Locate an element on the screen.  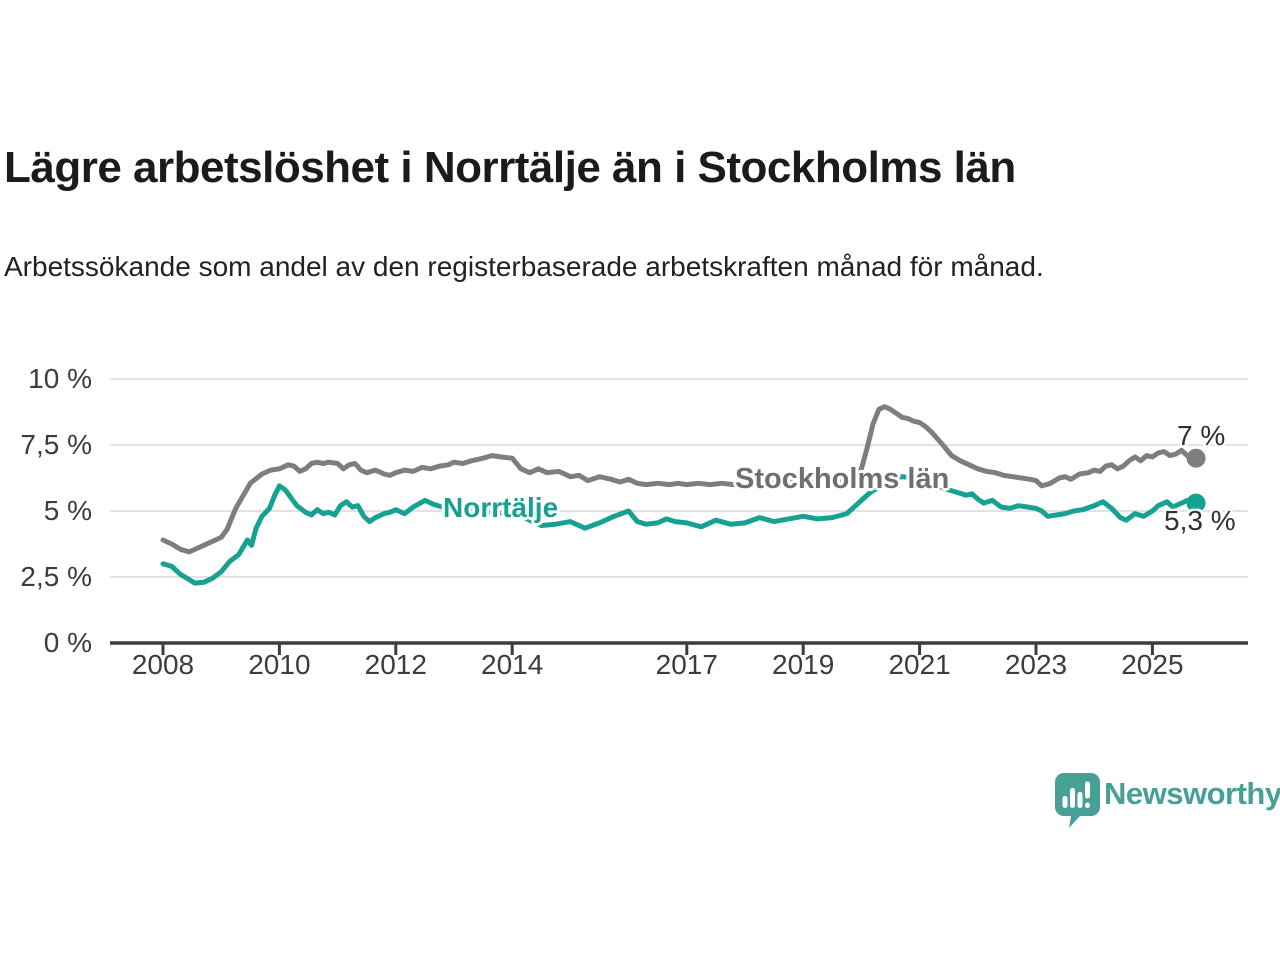
x-axis-label: 2012 is located at coordinates (395, 664).